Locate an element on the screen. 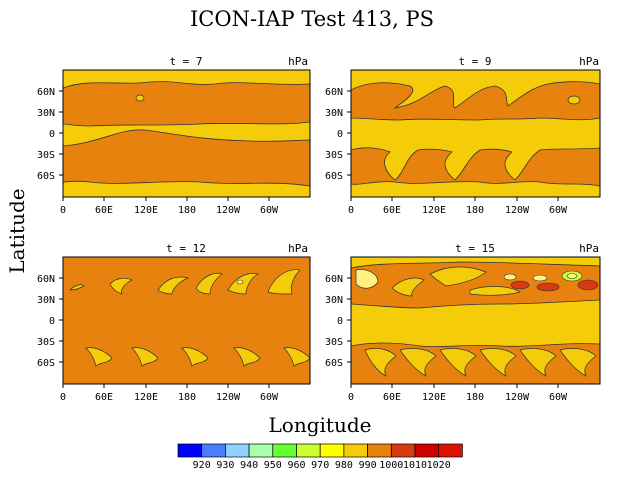  colorbar-label: 1020 is located at coordinates (439, 465).